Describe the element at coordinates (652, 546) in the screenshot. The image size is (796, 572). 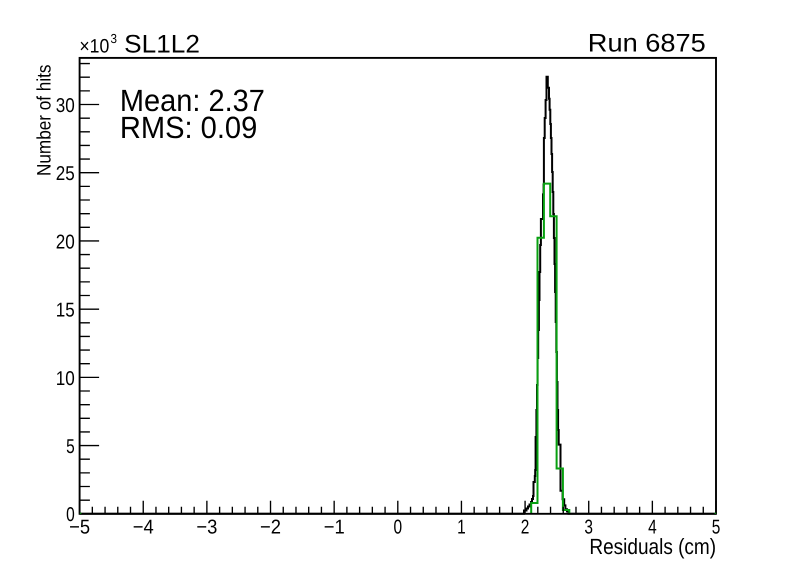
I see `svg-text: Residuals (cm)` at that location.